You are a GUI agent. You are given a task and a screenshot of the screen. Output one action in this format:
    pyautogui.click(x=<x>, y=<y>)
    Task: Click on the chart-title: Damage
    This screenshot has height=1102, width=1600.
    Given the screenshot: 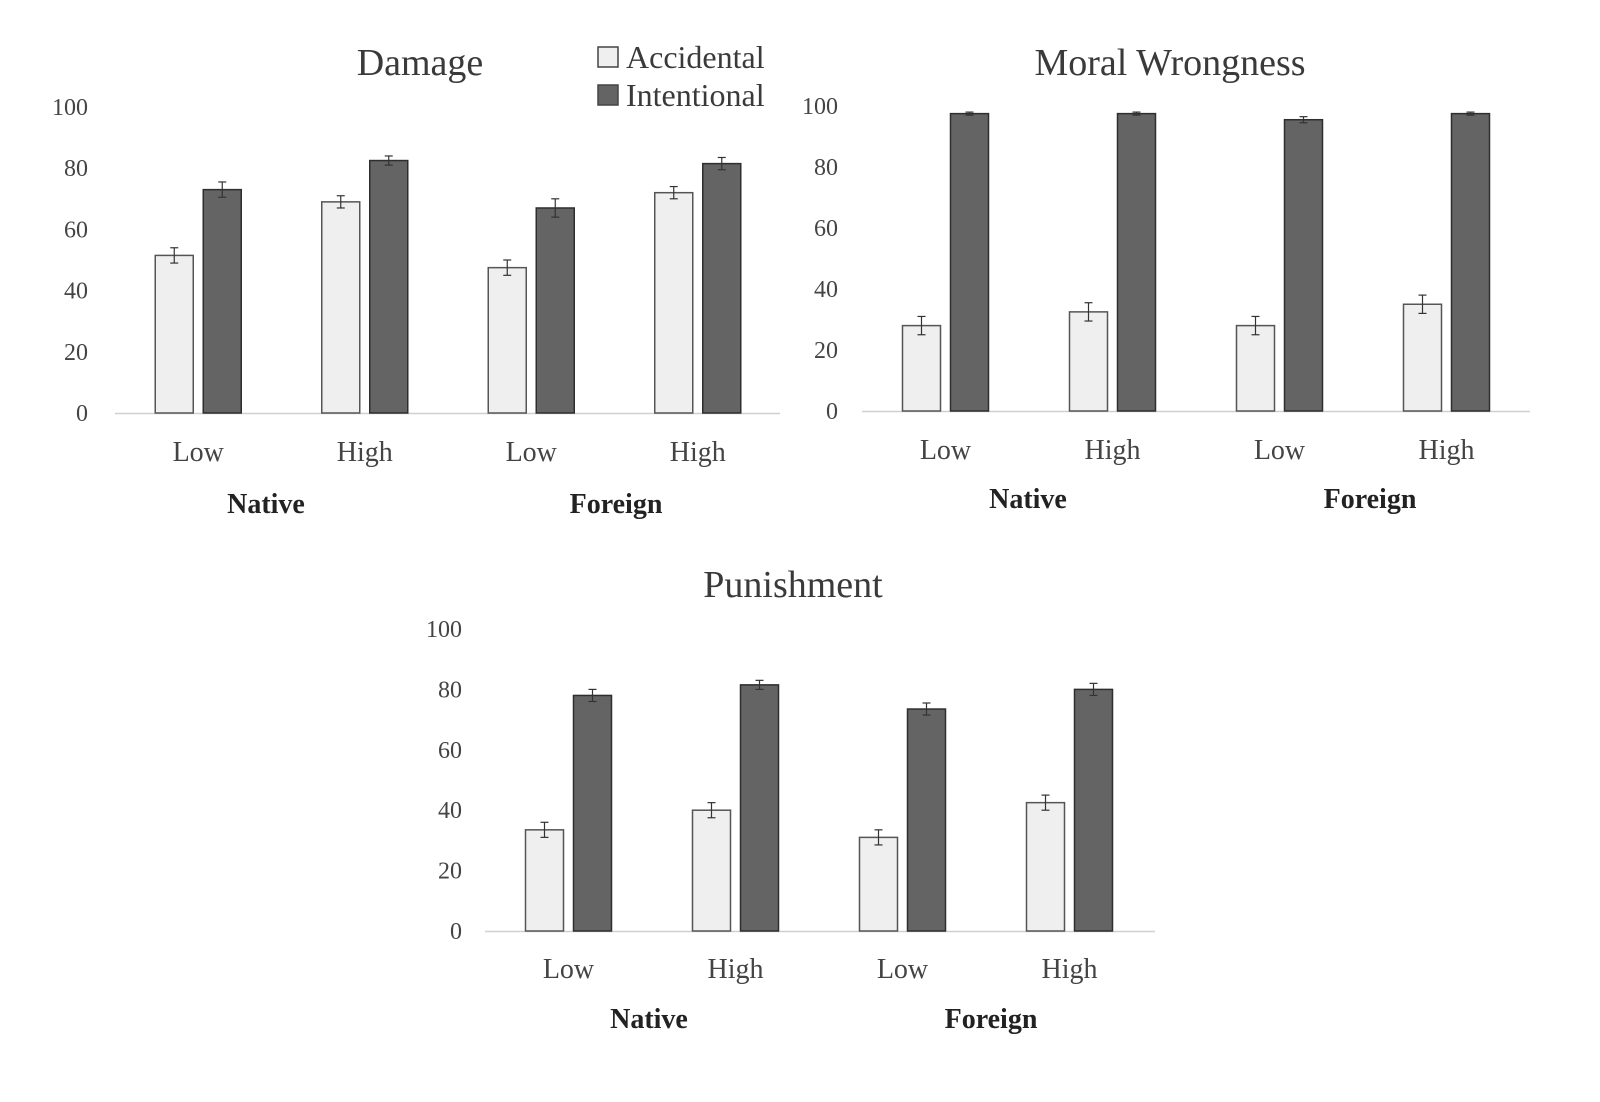 What is the action you would take?
    pyautogui.click(x=420, y=63)
    